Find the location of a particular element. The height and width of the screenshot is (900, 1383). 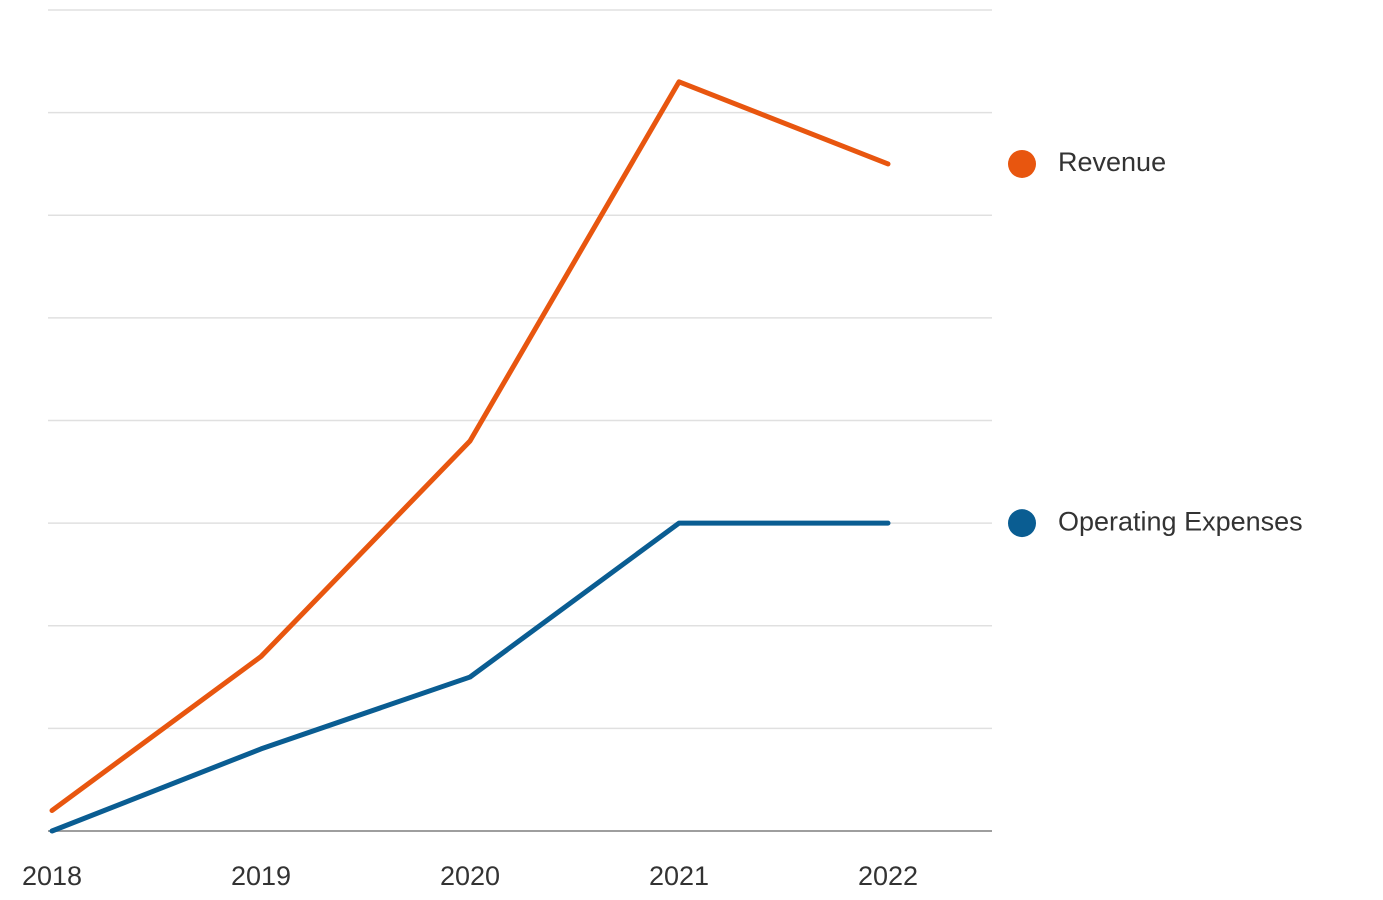

x-tick-label: 2022 is located at coordinates (888, 876).